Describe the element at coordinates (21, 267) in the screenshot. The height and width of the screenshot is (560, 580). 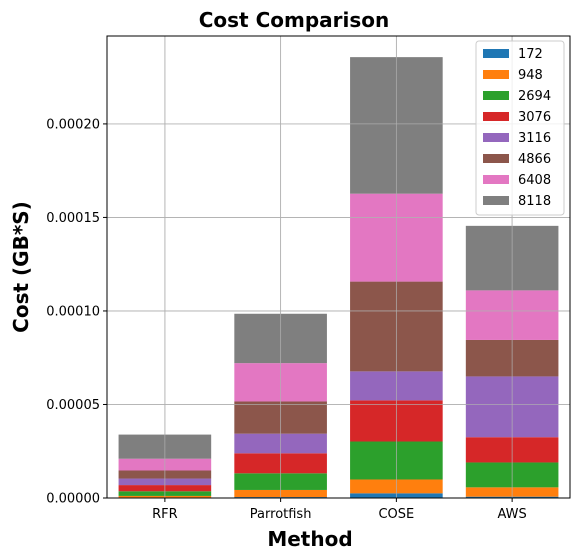
I see `y-axis-label: Cost (GB*S)` at that location.